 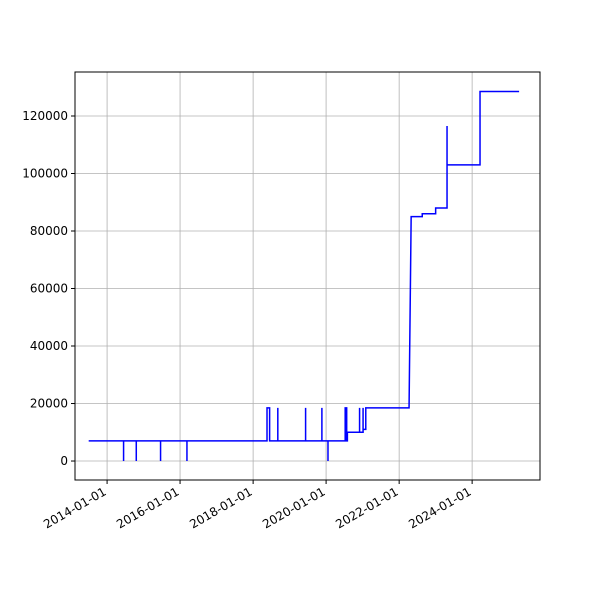 What do you see at coordinates (49, 231) in the screenshot?
I see `y-tick-label: 80000` at bounding box center [49, 231].